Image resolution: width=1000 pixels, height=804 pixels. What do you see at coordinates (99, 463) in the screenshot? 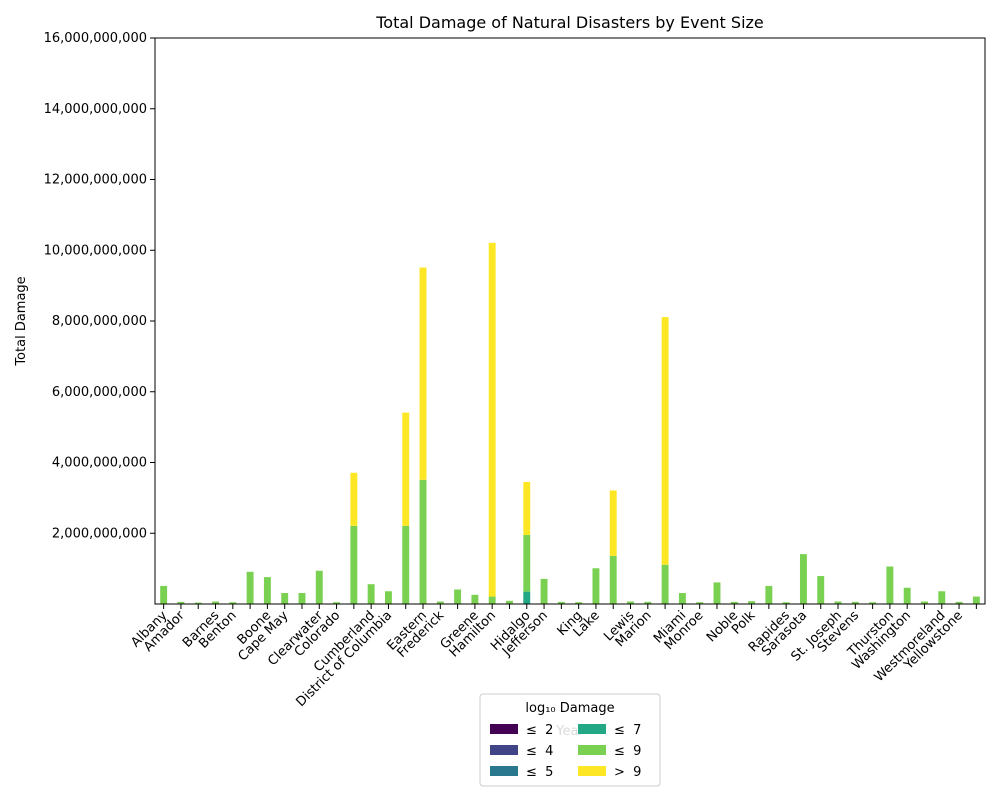
I see `y-tick-label: 4,000,000,000` at bounding box center [99, 463].